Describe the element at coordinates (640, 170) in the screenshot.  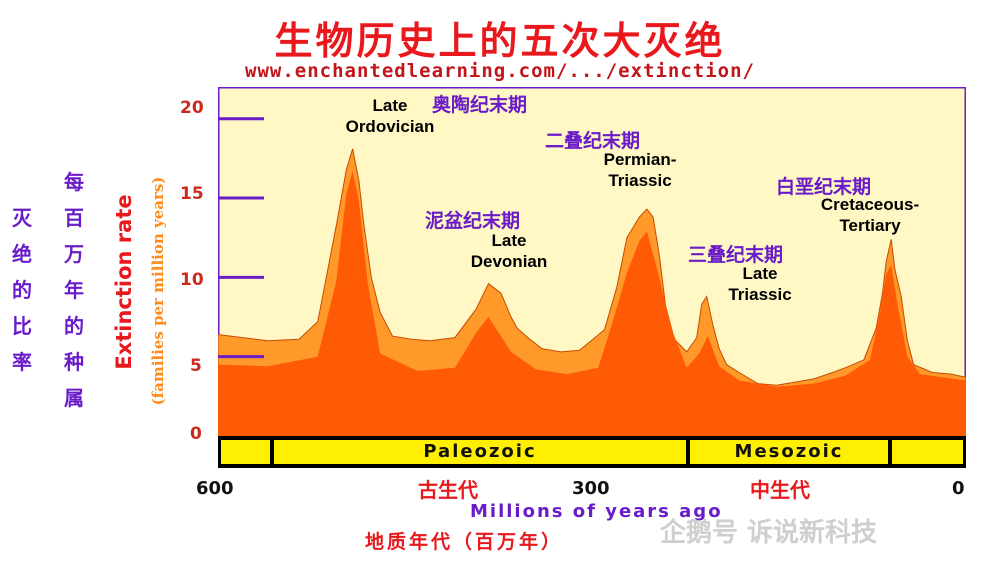
I see `annotation-permian: Permian- Triassic` at that location.